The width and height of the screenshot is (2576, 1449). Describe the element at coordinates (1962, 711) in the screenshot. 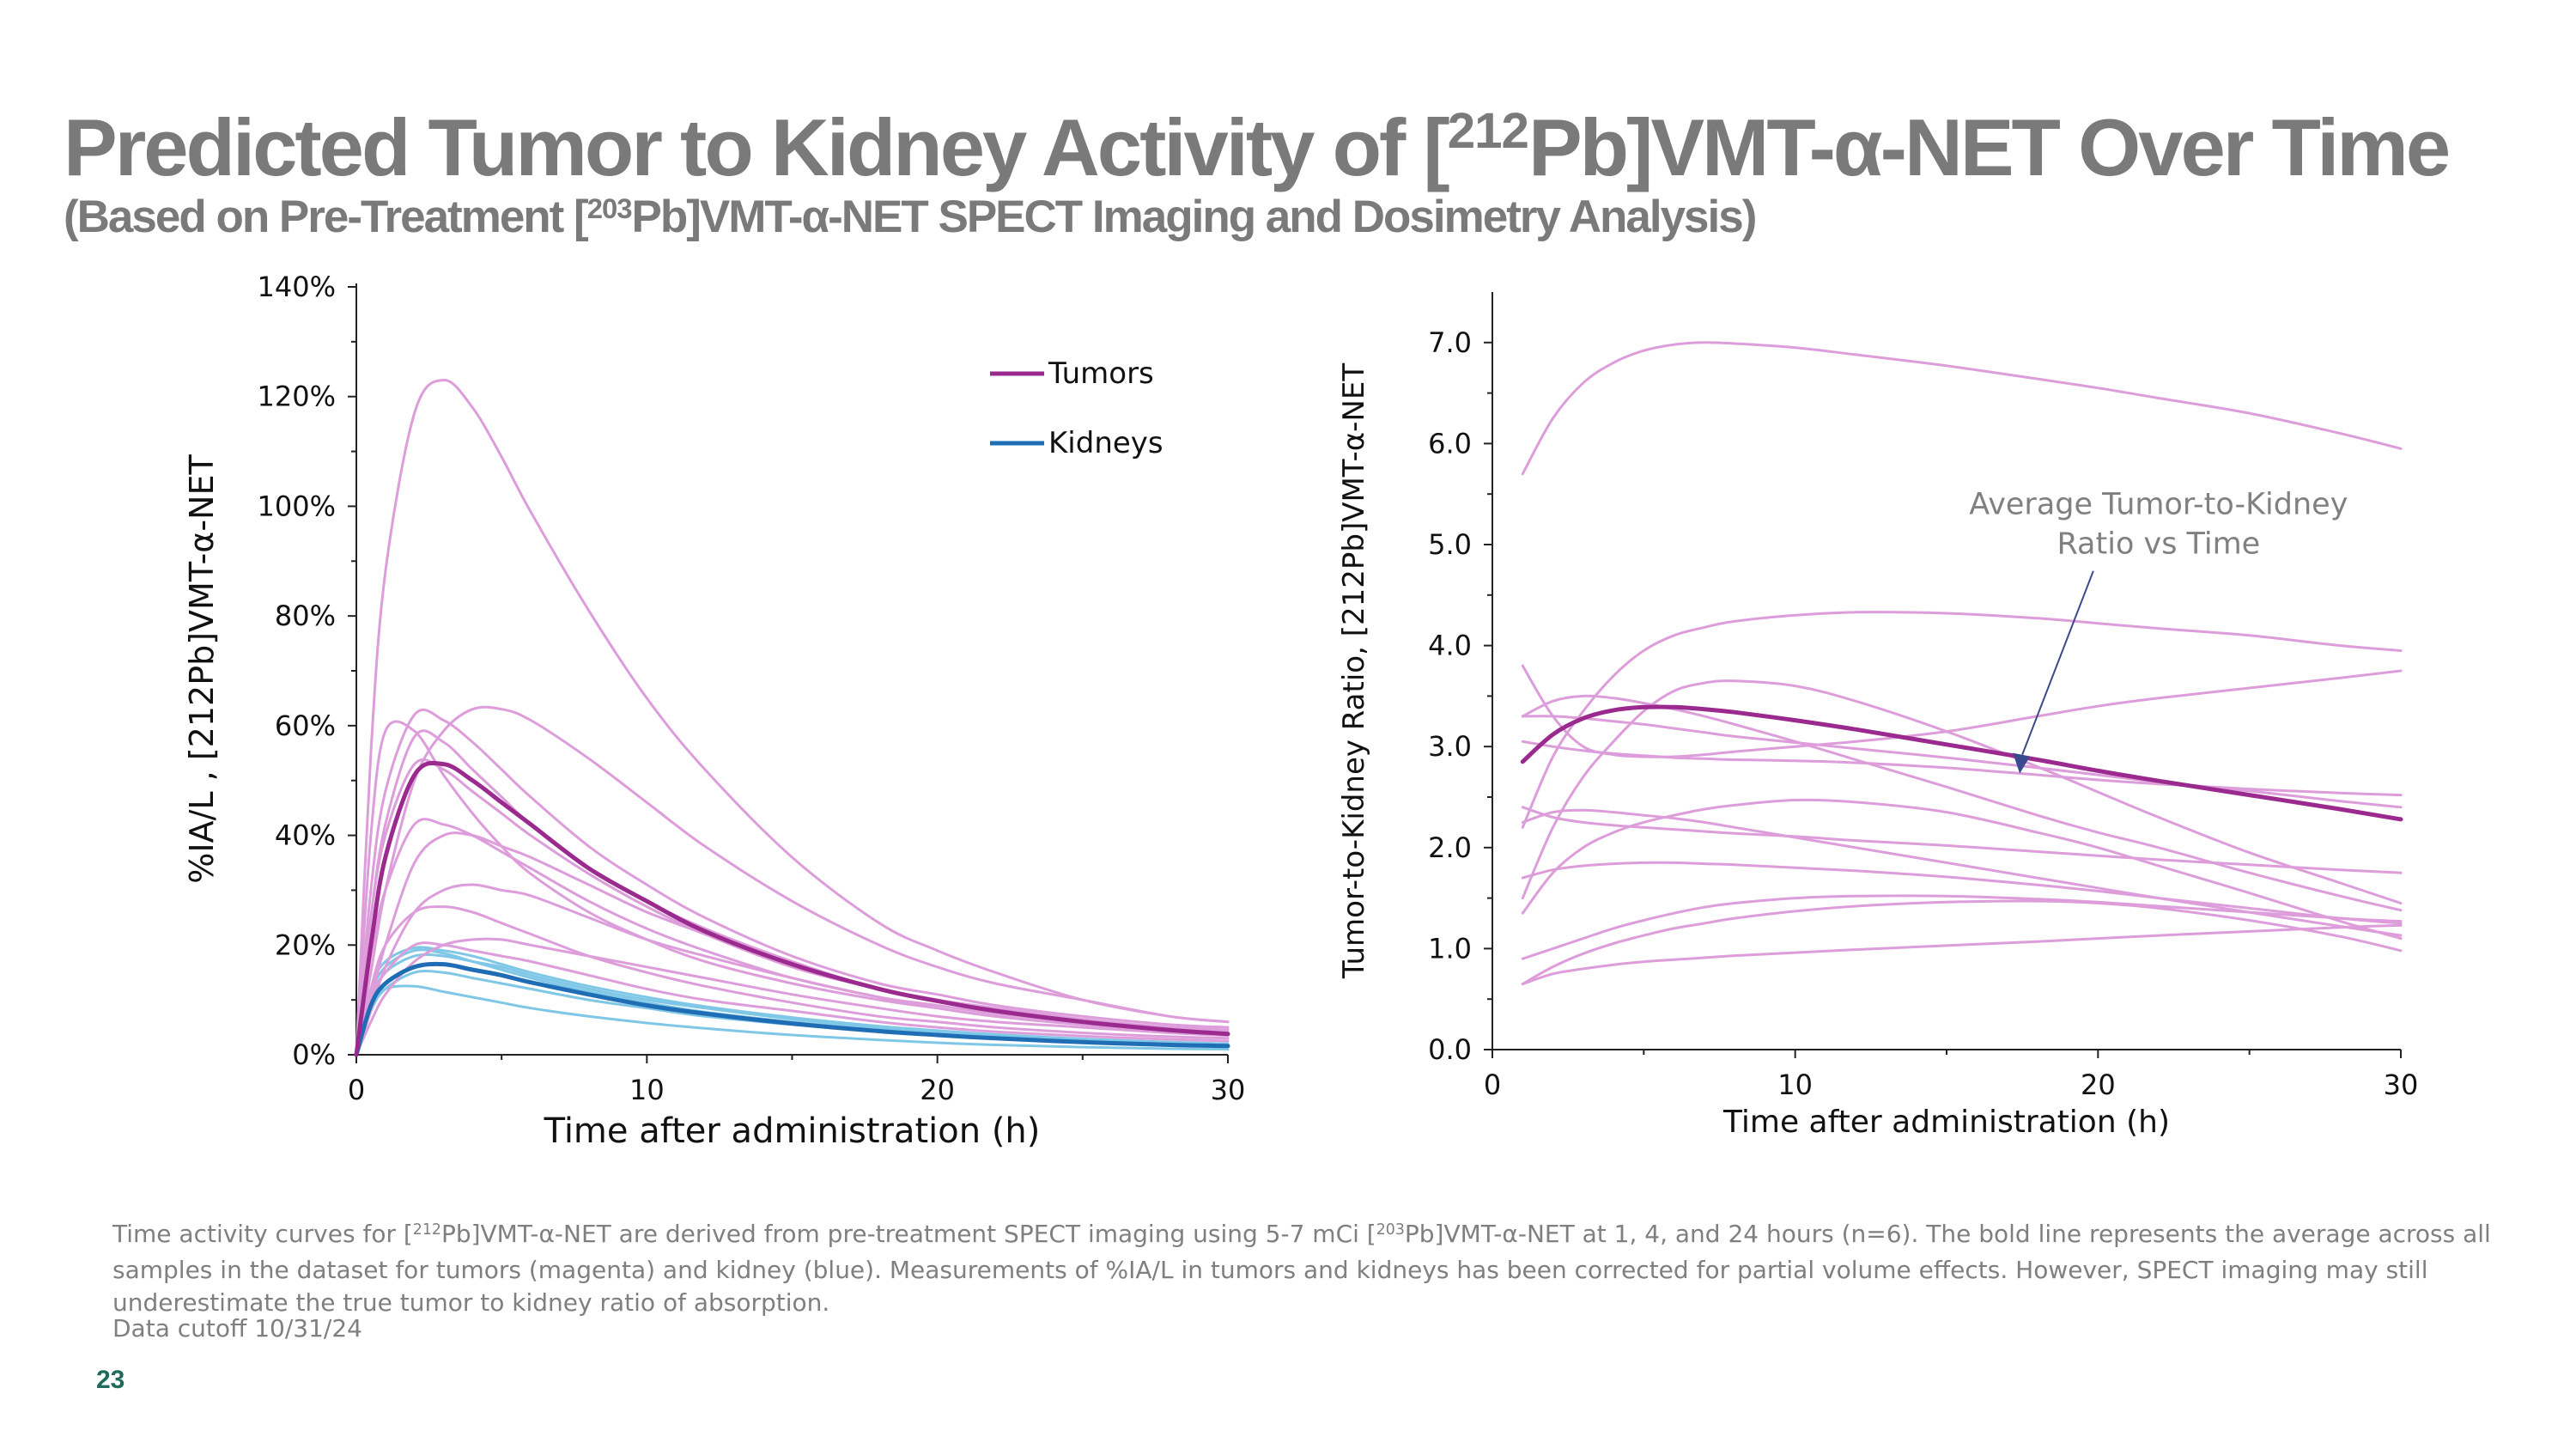

I see `series-line-patient-d` at that location.